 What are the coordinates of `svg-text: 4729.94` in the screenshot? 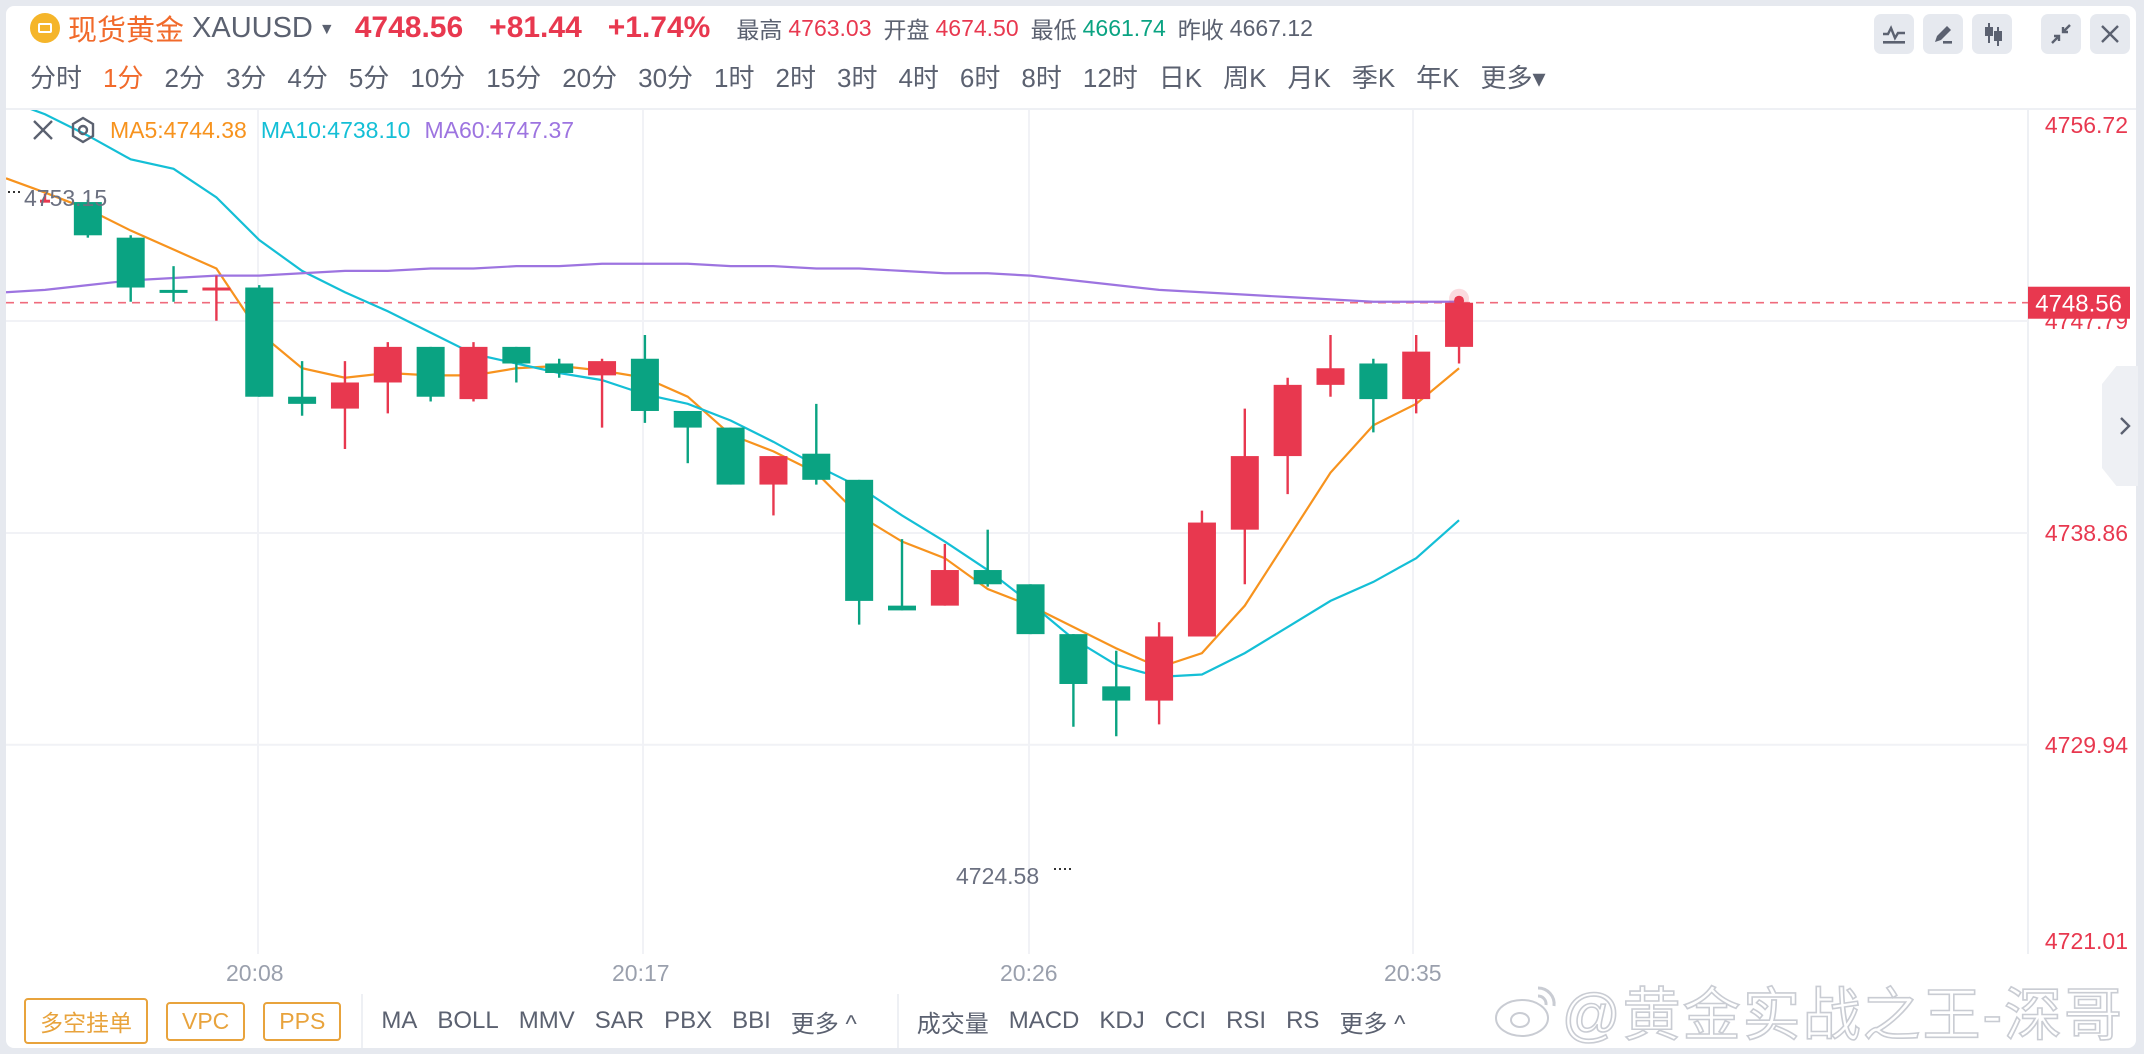 It's located at (2086, 745).